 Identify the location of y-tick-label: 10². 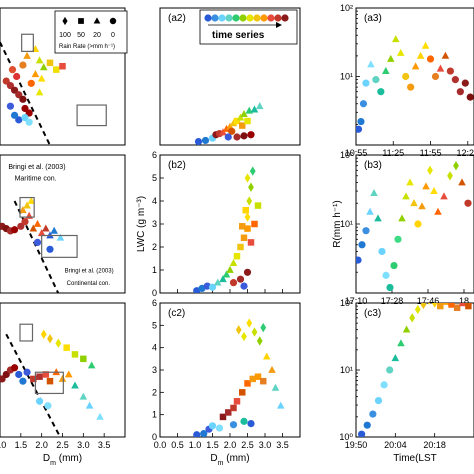
(346, 155).